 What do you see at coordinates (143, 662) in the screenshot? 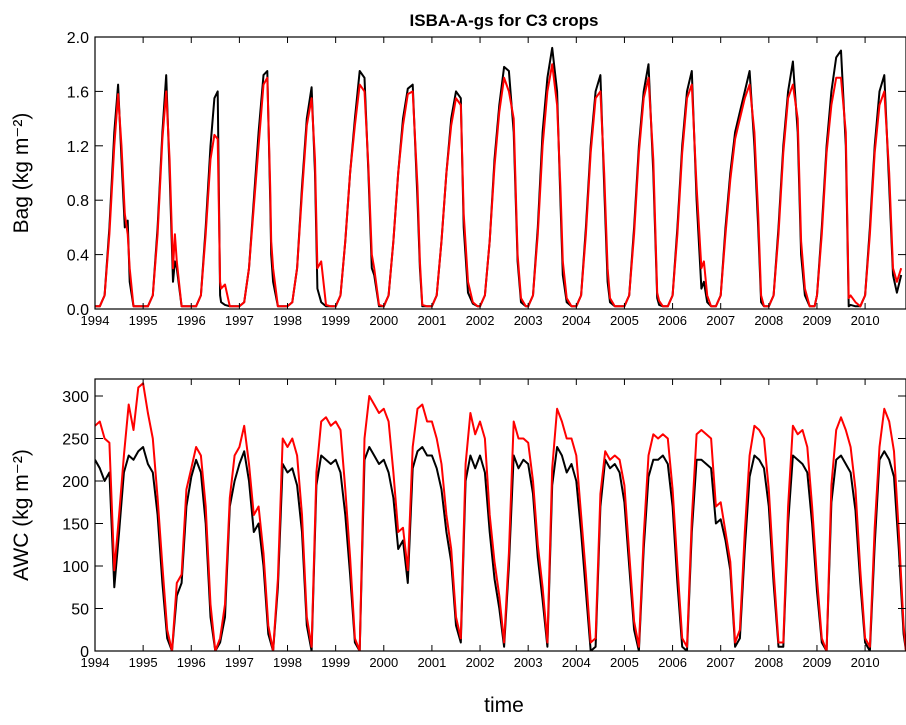
I see `awc-x-tick-label: 1995` at bounding box center [143, 662].